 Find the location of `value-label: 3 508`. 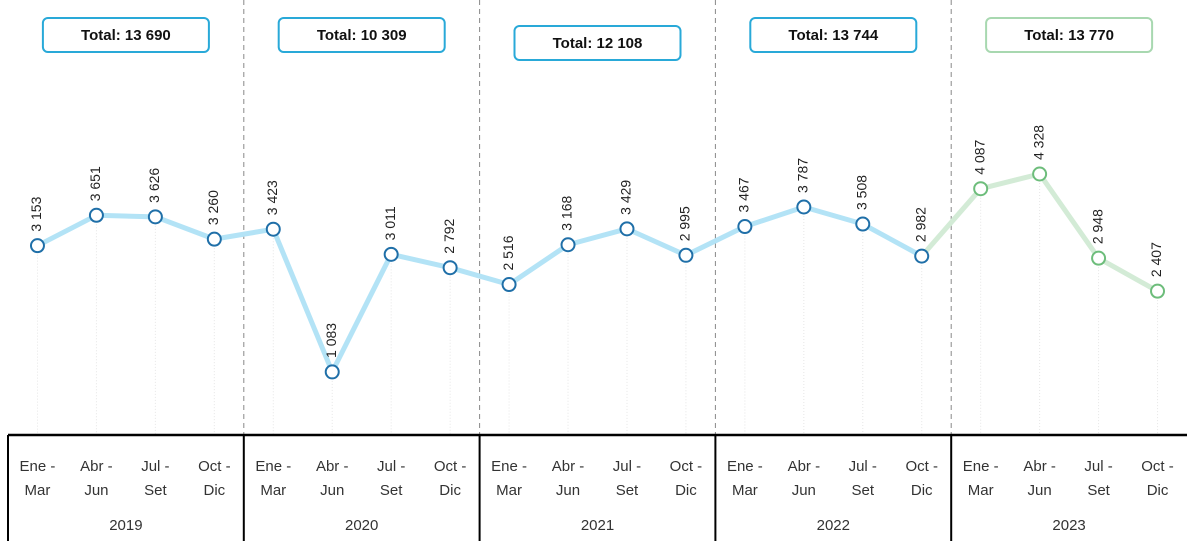

value-label: 3 508 is located at coordinates (861, 192).